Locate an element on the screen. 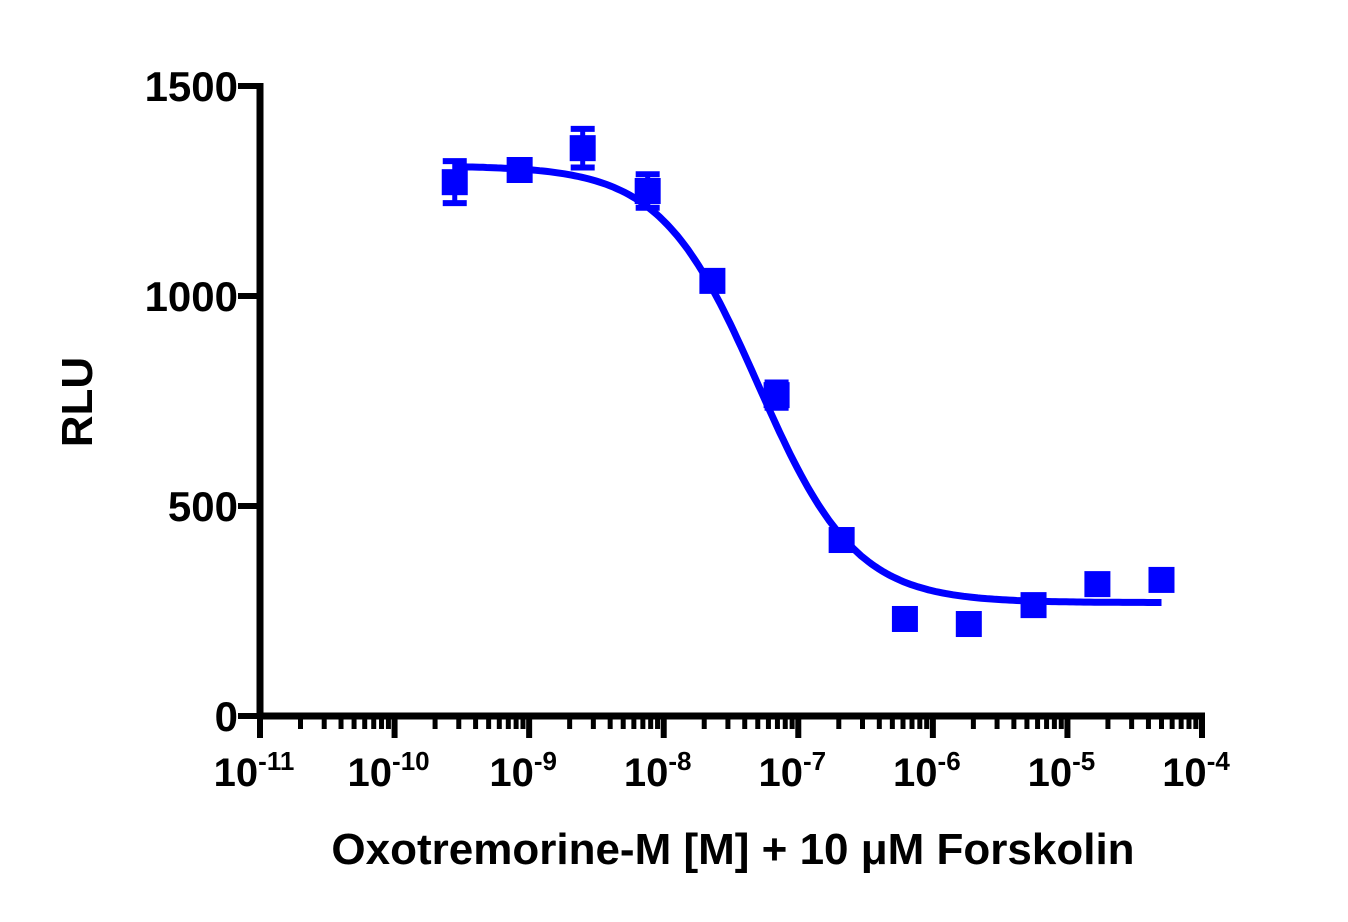 This screenshot has width=1348, height=922. x-tick-label: 10⁻⁹ is located at coordinates (523, 770).